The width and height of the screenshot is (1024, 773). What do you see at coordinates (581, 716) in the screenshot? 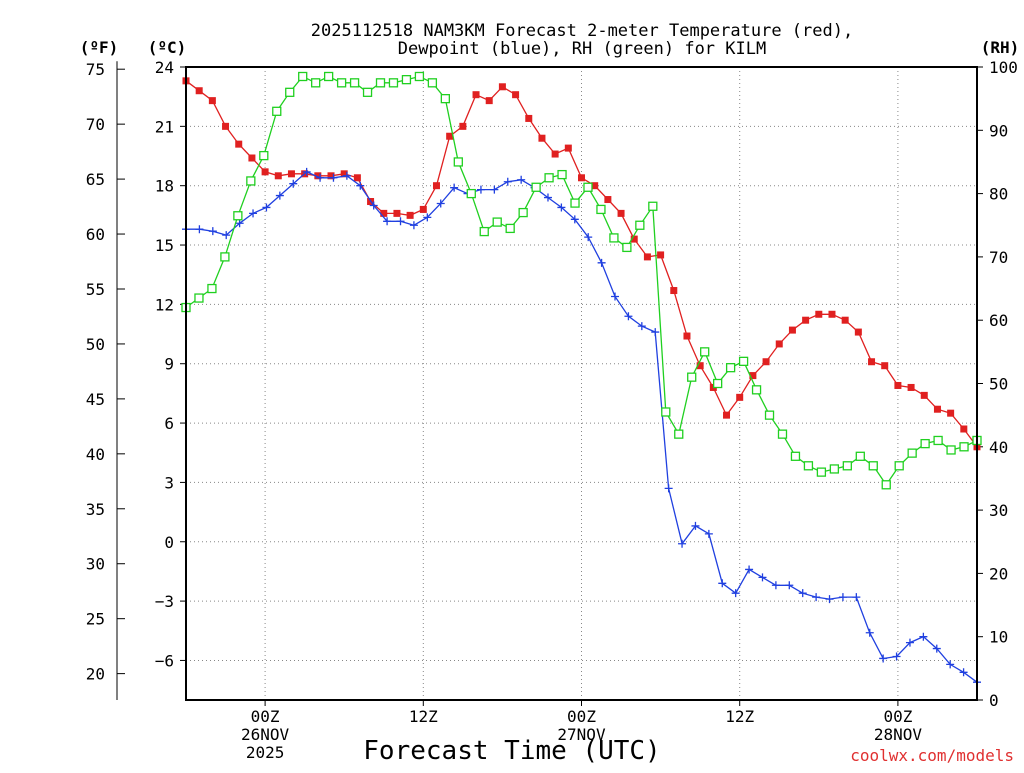
I see `time-tick-label: 00Z` at bounding box center [581, 716].